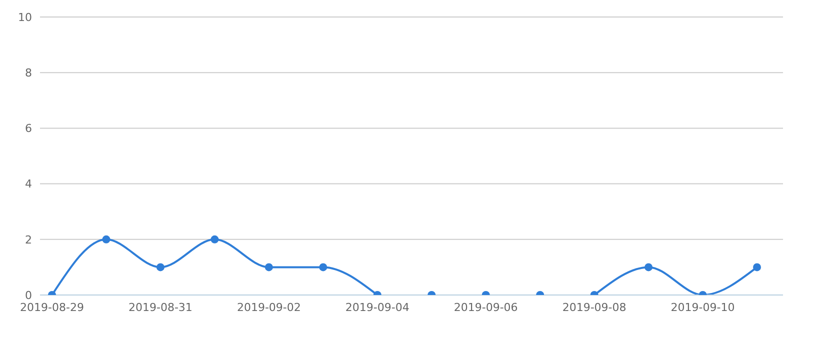 The image size is (817, 353). Describe the element at coordinates (594, 307) in the screenshot. I see `x-tick-label: 2019-09-08` at that location.